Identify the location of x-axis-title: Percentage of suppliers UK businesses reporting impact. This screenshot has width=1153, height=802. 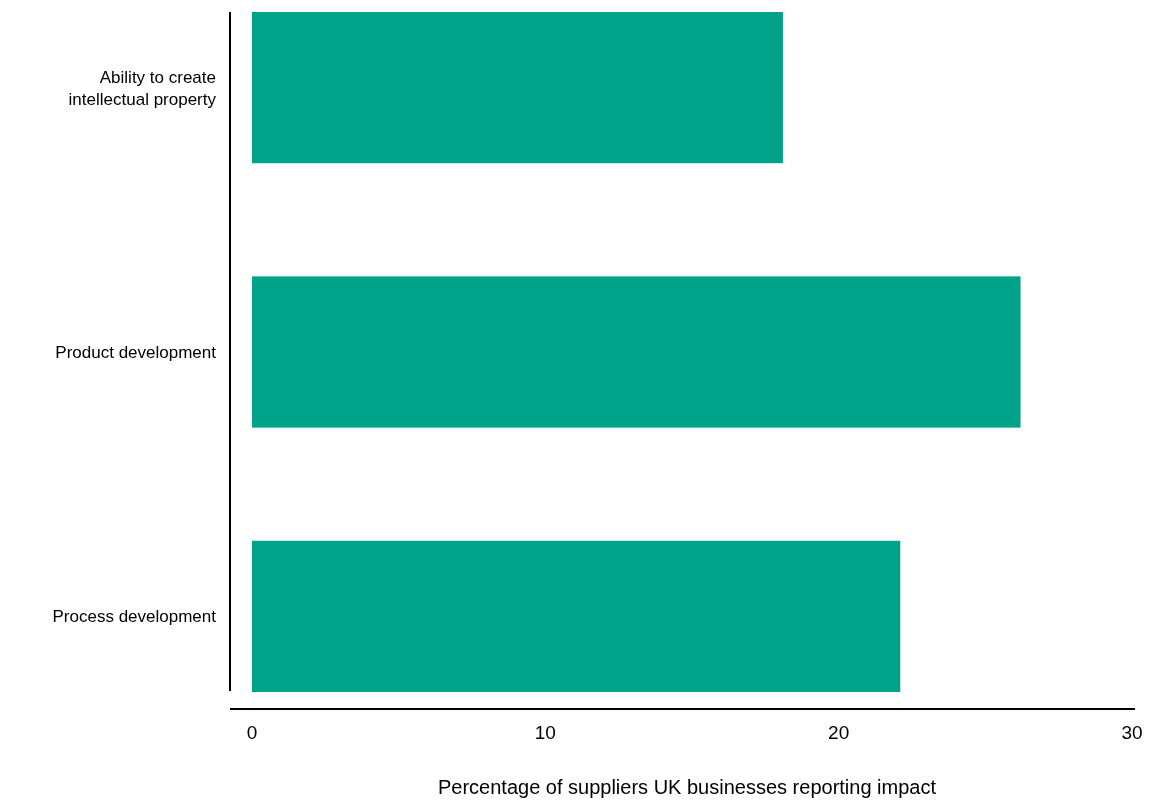
(687, 787).